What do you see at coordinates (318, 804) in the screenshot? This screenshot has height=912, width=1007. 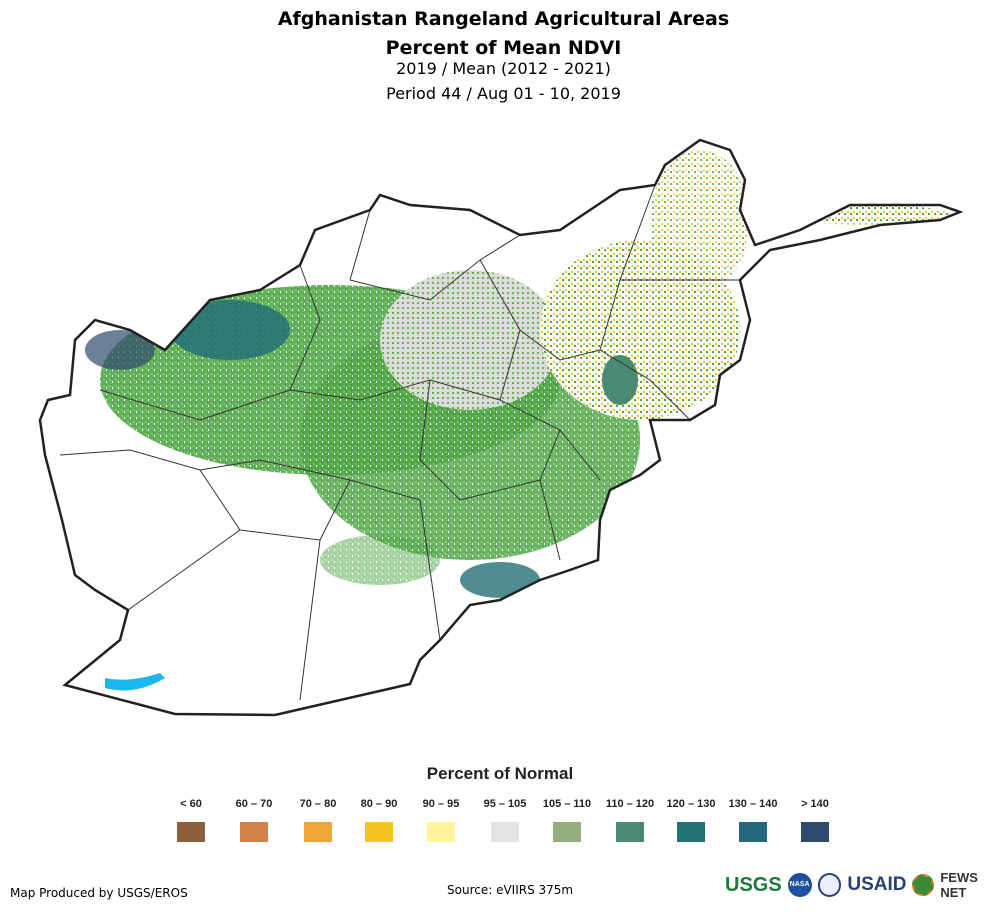 I see `legend-label: 70 – 80` at bounding box center [318, 804].